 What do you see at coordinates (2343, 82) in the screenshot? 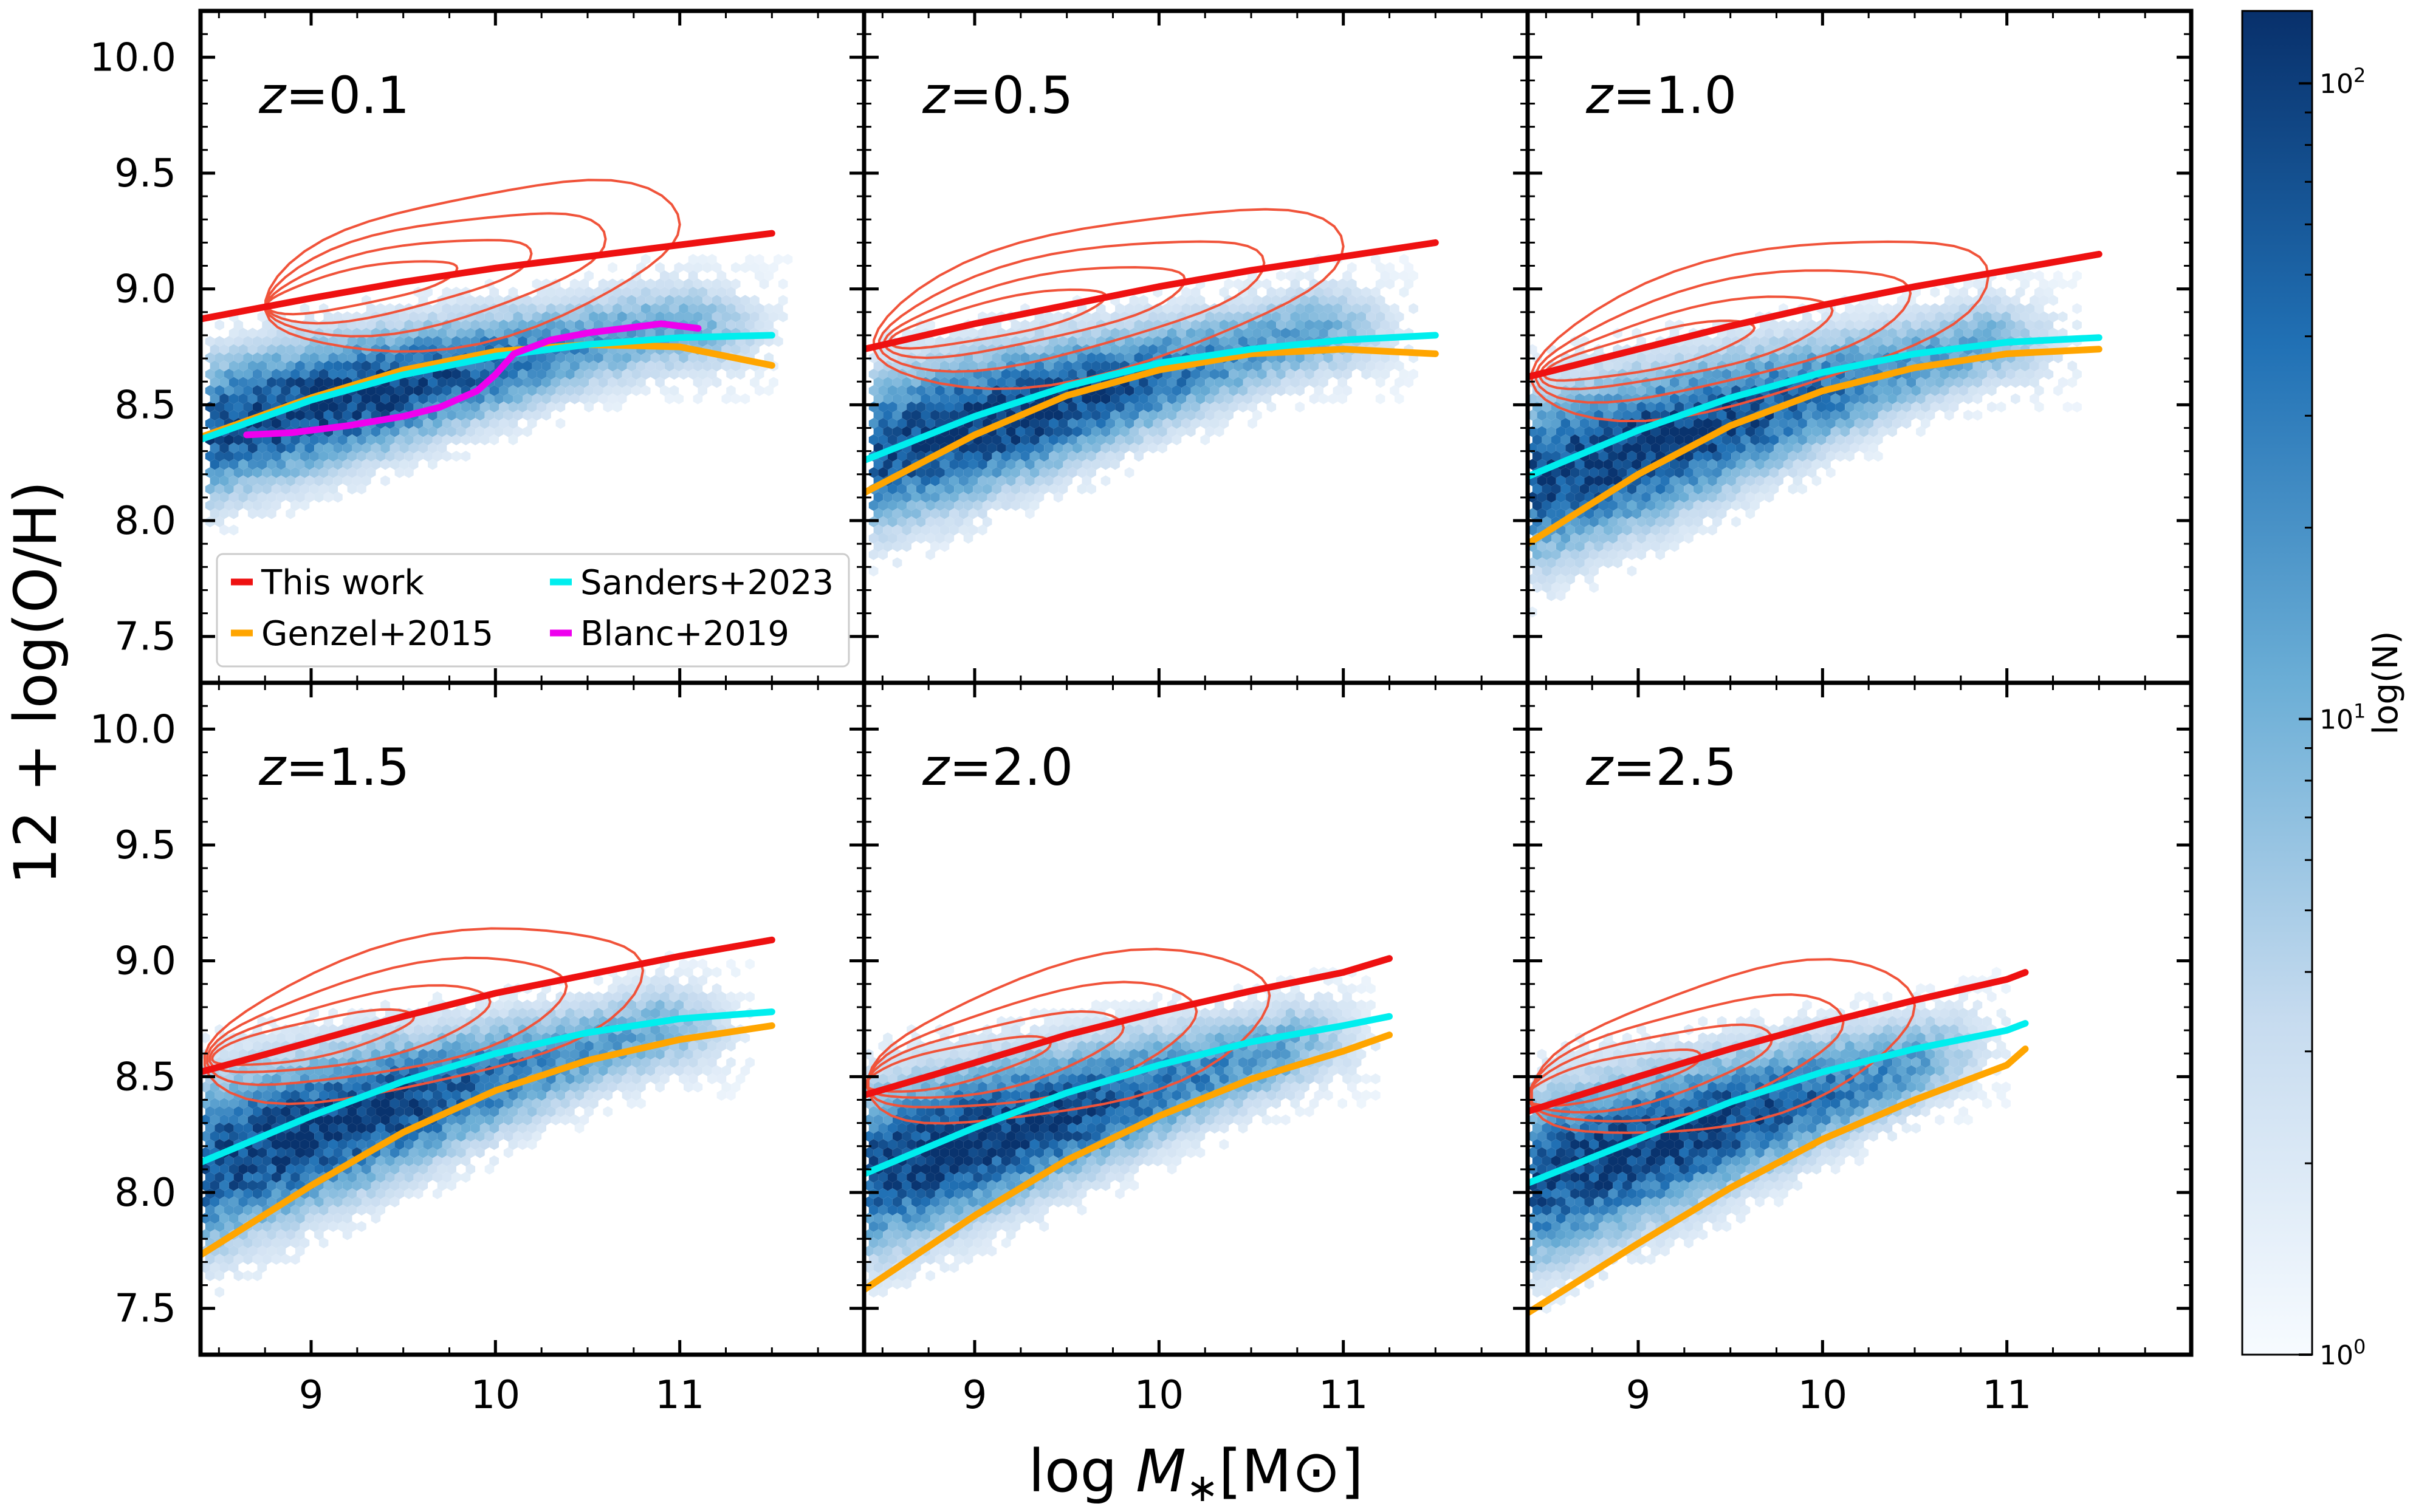
I see `colorbar-tick-label: 10²` at bounding box center [2343, 82].